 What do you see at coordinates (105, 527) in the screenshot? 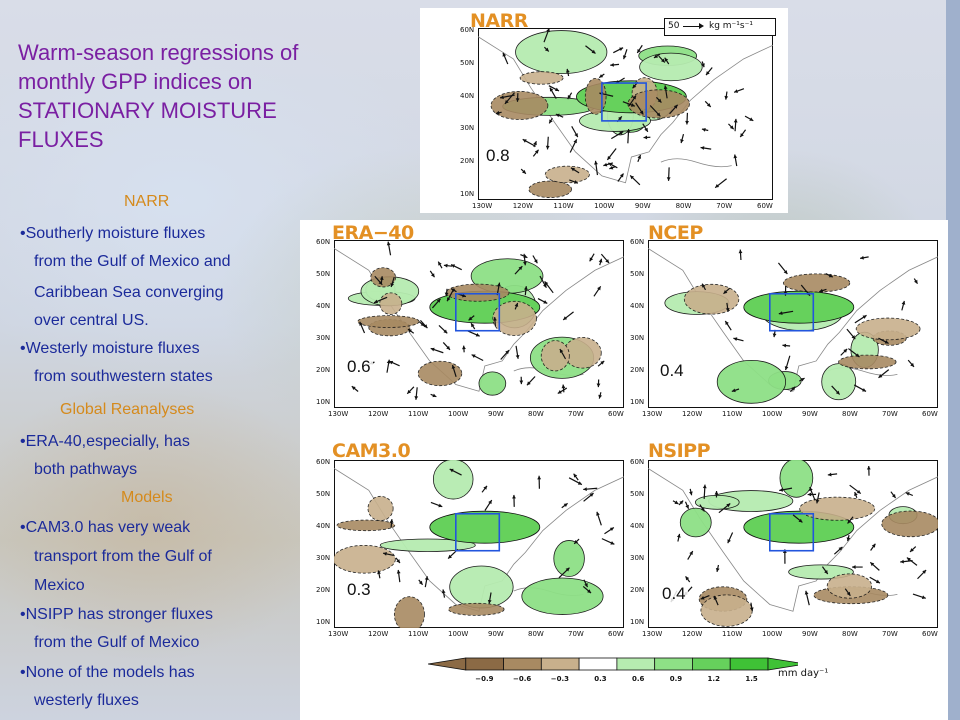
I see `models-bullet-line-1: •CAM3.0 has very weak` at bounding box center [105, 527].